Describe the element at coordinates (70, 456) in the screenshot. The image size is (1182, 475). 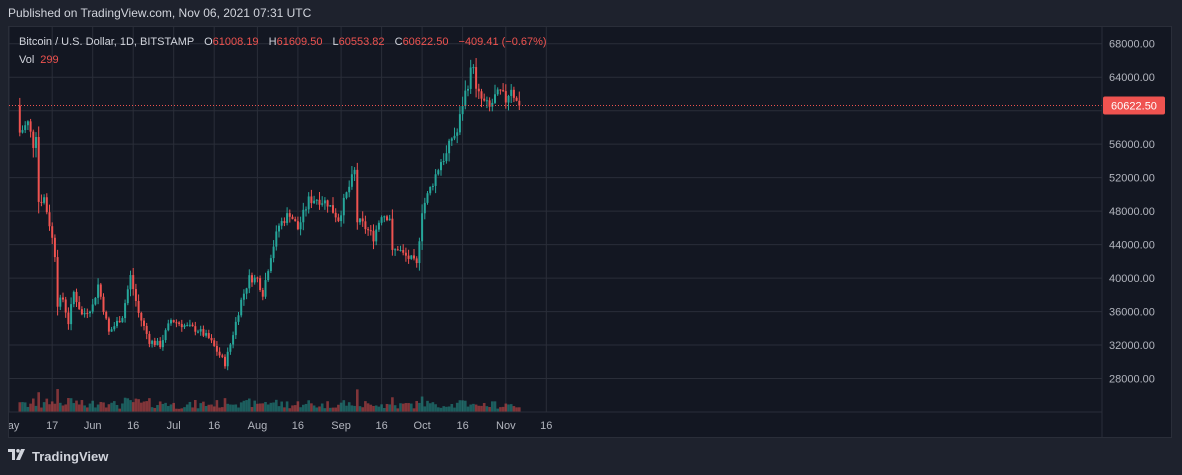
I see `footer-brand: TradingView` at that location.